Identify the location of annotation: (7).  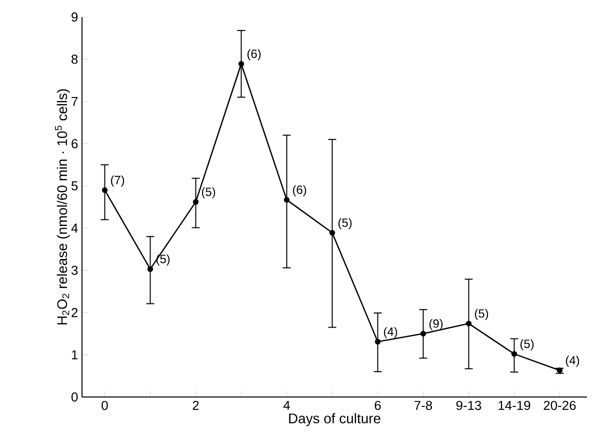
(117, 181).